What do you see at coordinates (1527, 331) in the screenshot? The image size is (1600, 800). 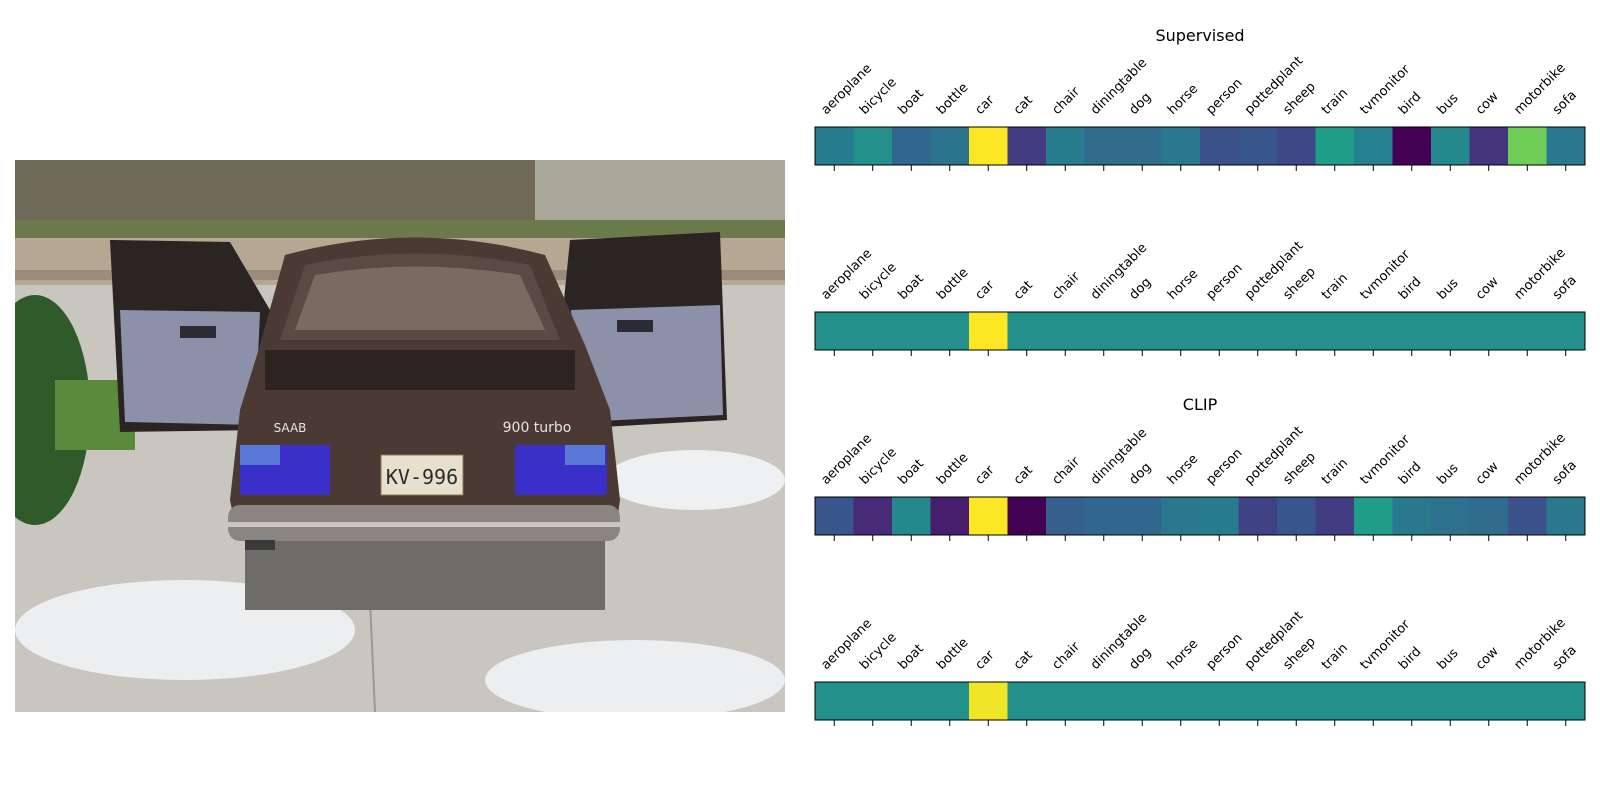 I see `heatmap-cell-motorbike` at bounding box center [1527, 331].